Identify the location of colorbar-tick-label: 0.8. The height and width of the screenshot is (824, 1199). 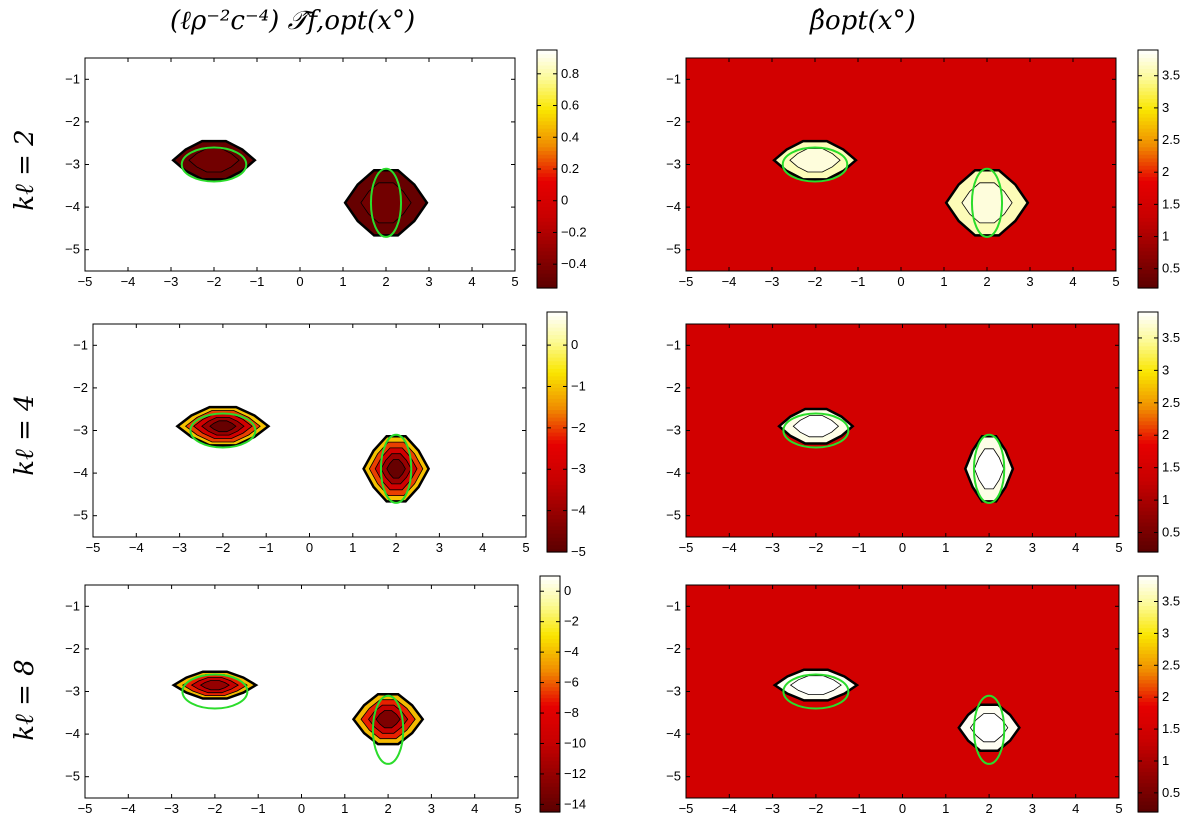
(570, 73).